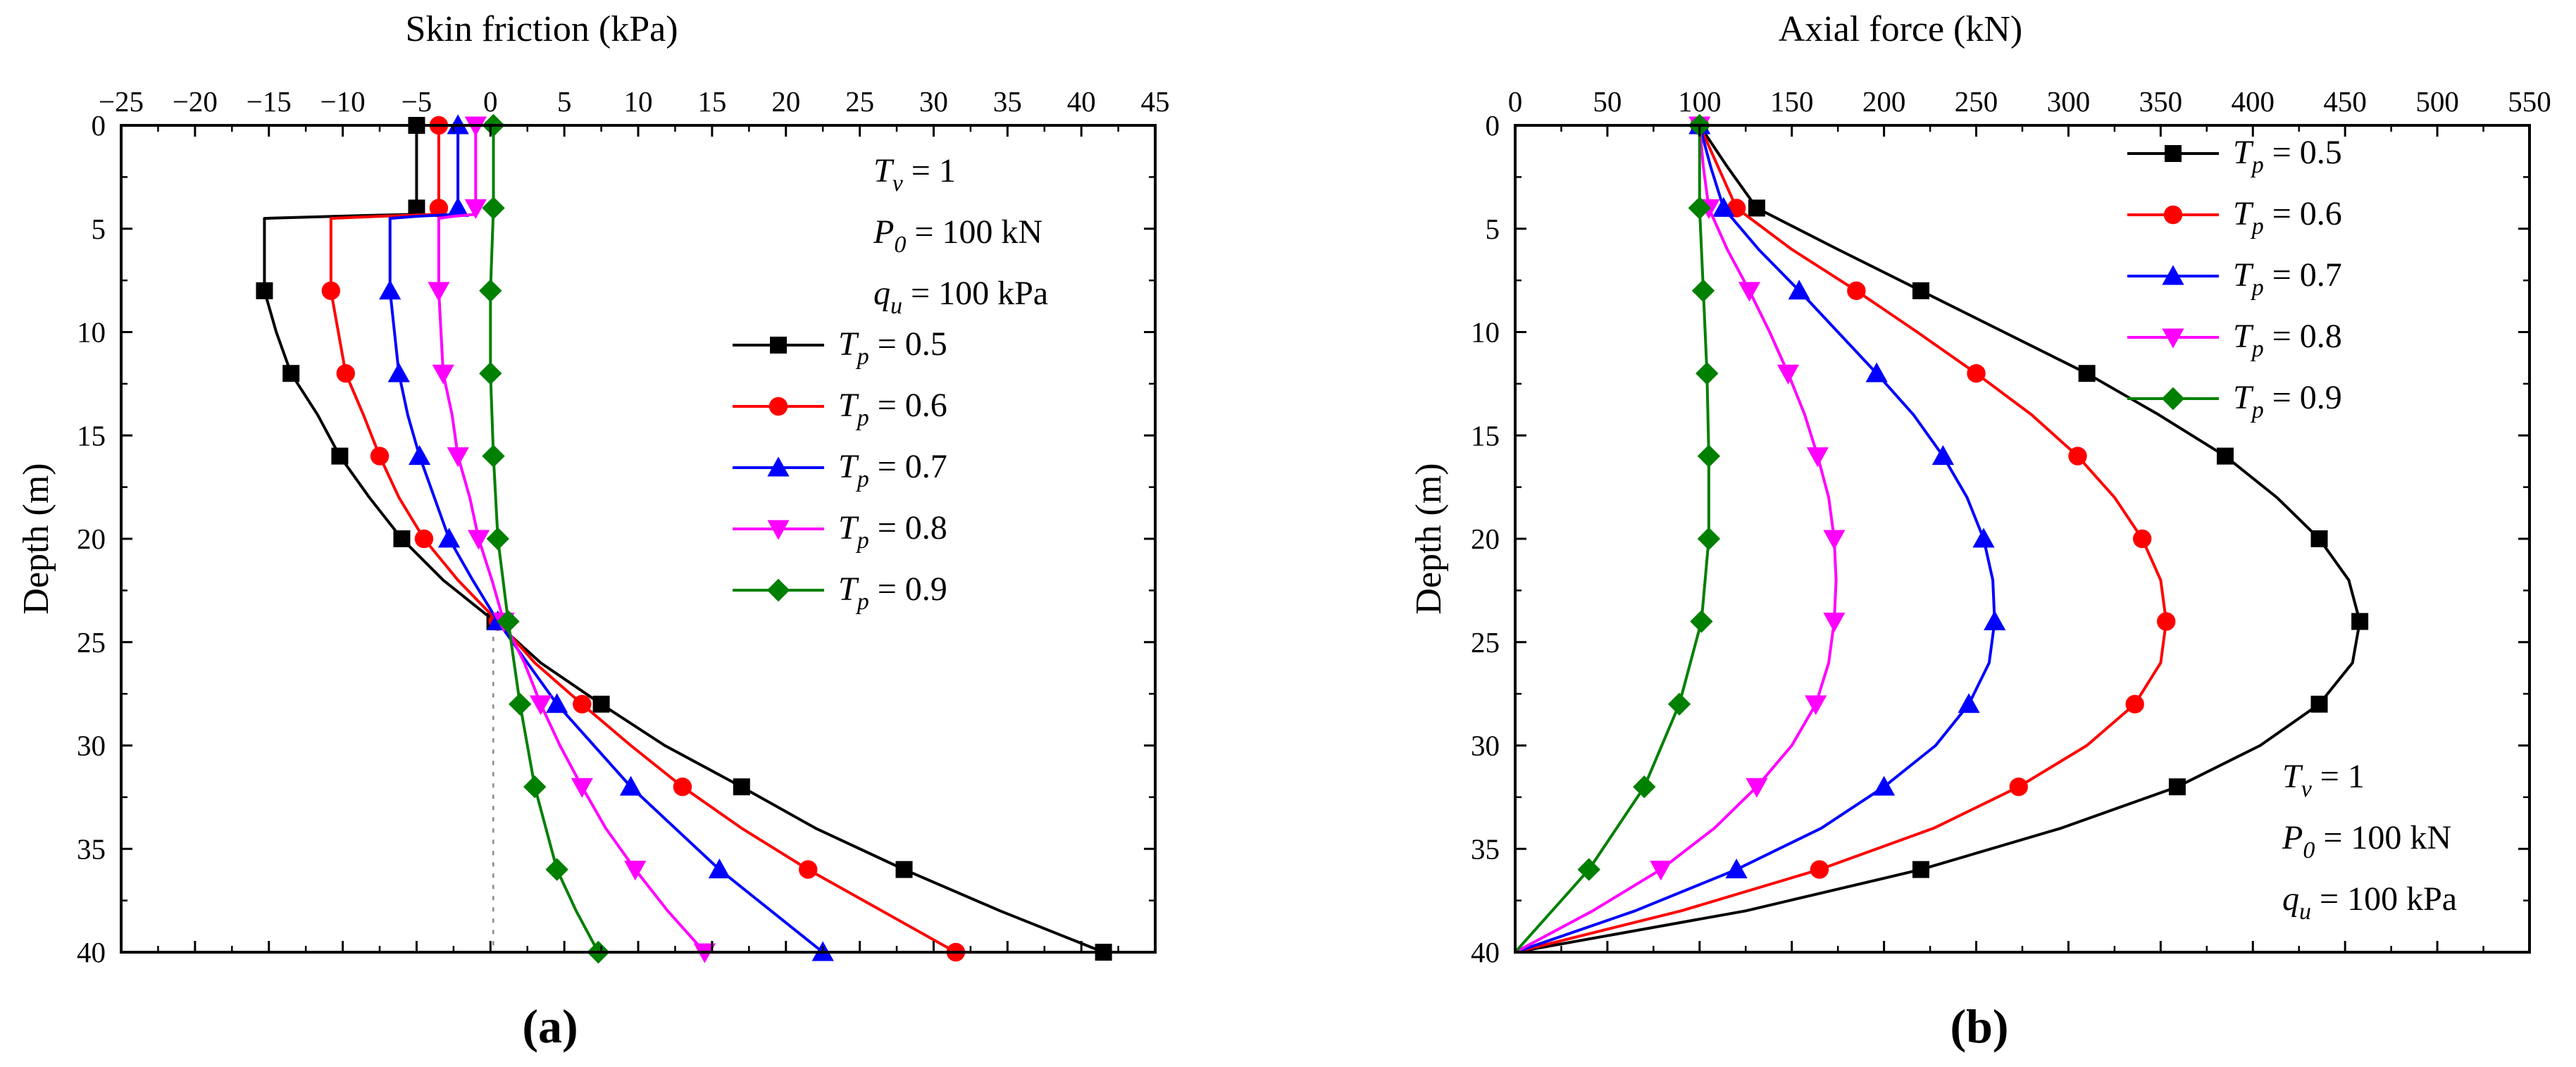 Image resolution: width=2576 pixels, height=1067 pixels. I want to click on x-tick-label: 35, so click(1007, 102).